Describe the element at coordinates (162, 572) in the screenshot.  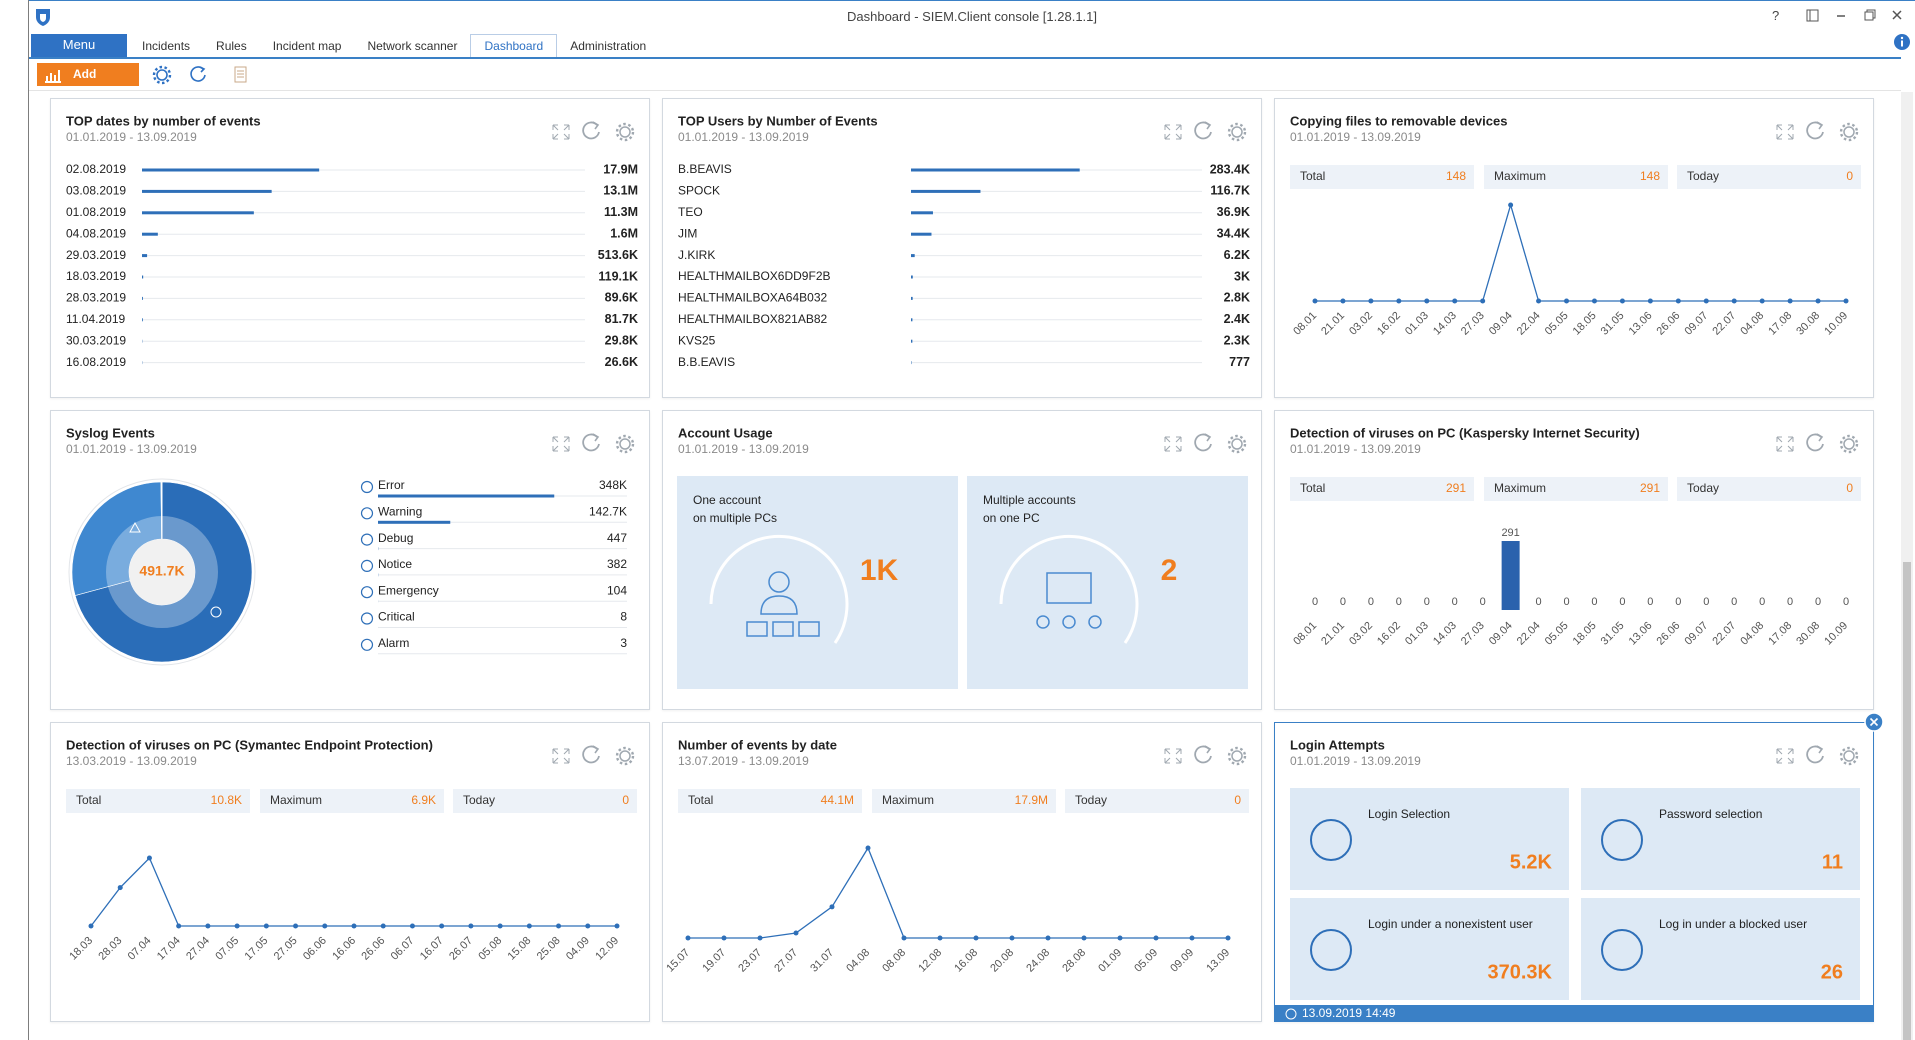
I see `donut-frame` at that location.